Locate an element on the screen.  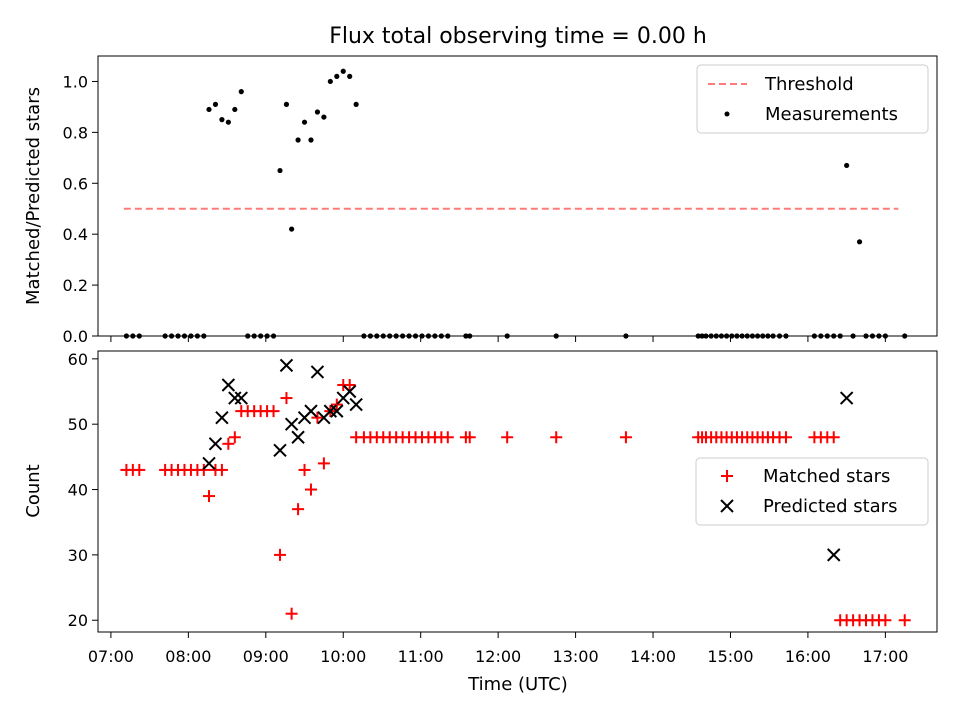
bottom-x-tick-label: 08:00 is located at coordinates (188, 656).